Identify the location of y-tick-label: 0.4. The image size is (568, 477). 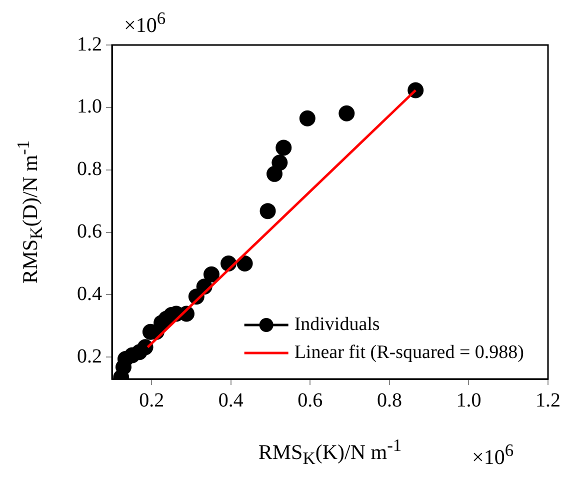
(89, 293).